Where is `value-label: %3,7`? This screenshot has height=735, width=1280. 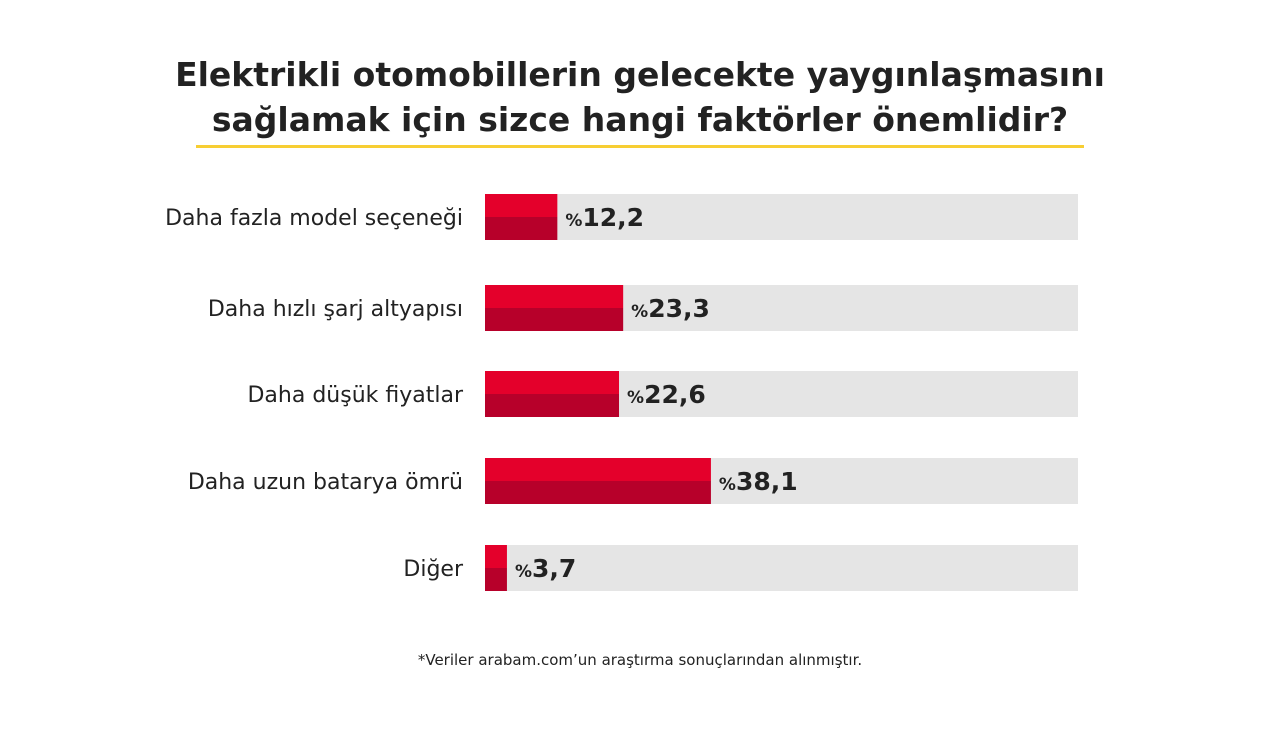 value-label: %3,7 is located at coordinates (545, 568).